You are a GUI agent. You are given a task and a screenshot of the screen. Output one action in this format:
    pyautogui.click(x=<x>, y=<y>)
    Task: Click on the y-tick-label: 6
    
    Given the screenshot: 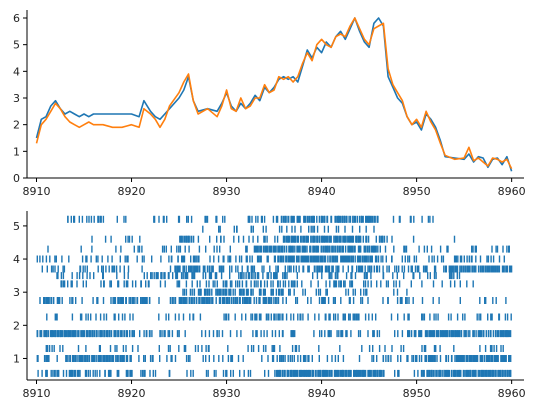 What is the action you would take?
    pyautogui.click(x=16, y=18)
    